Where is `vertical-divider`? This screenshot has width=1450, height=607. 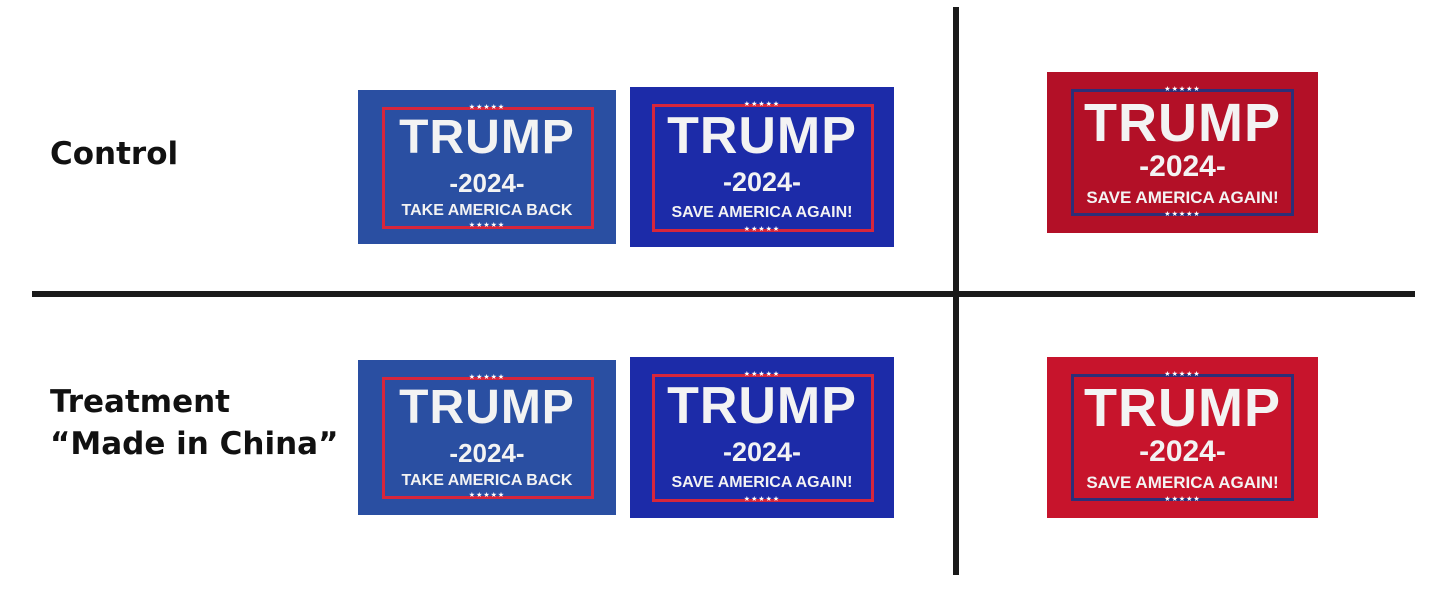 vertical-divider is located at coordinates (956, 291).